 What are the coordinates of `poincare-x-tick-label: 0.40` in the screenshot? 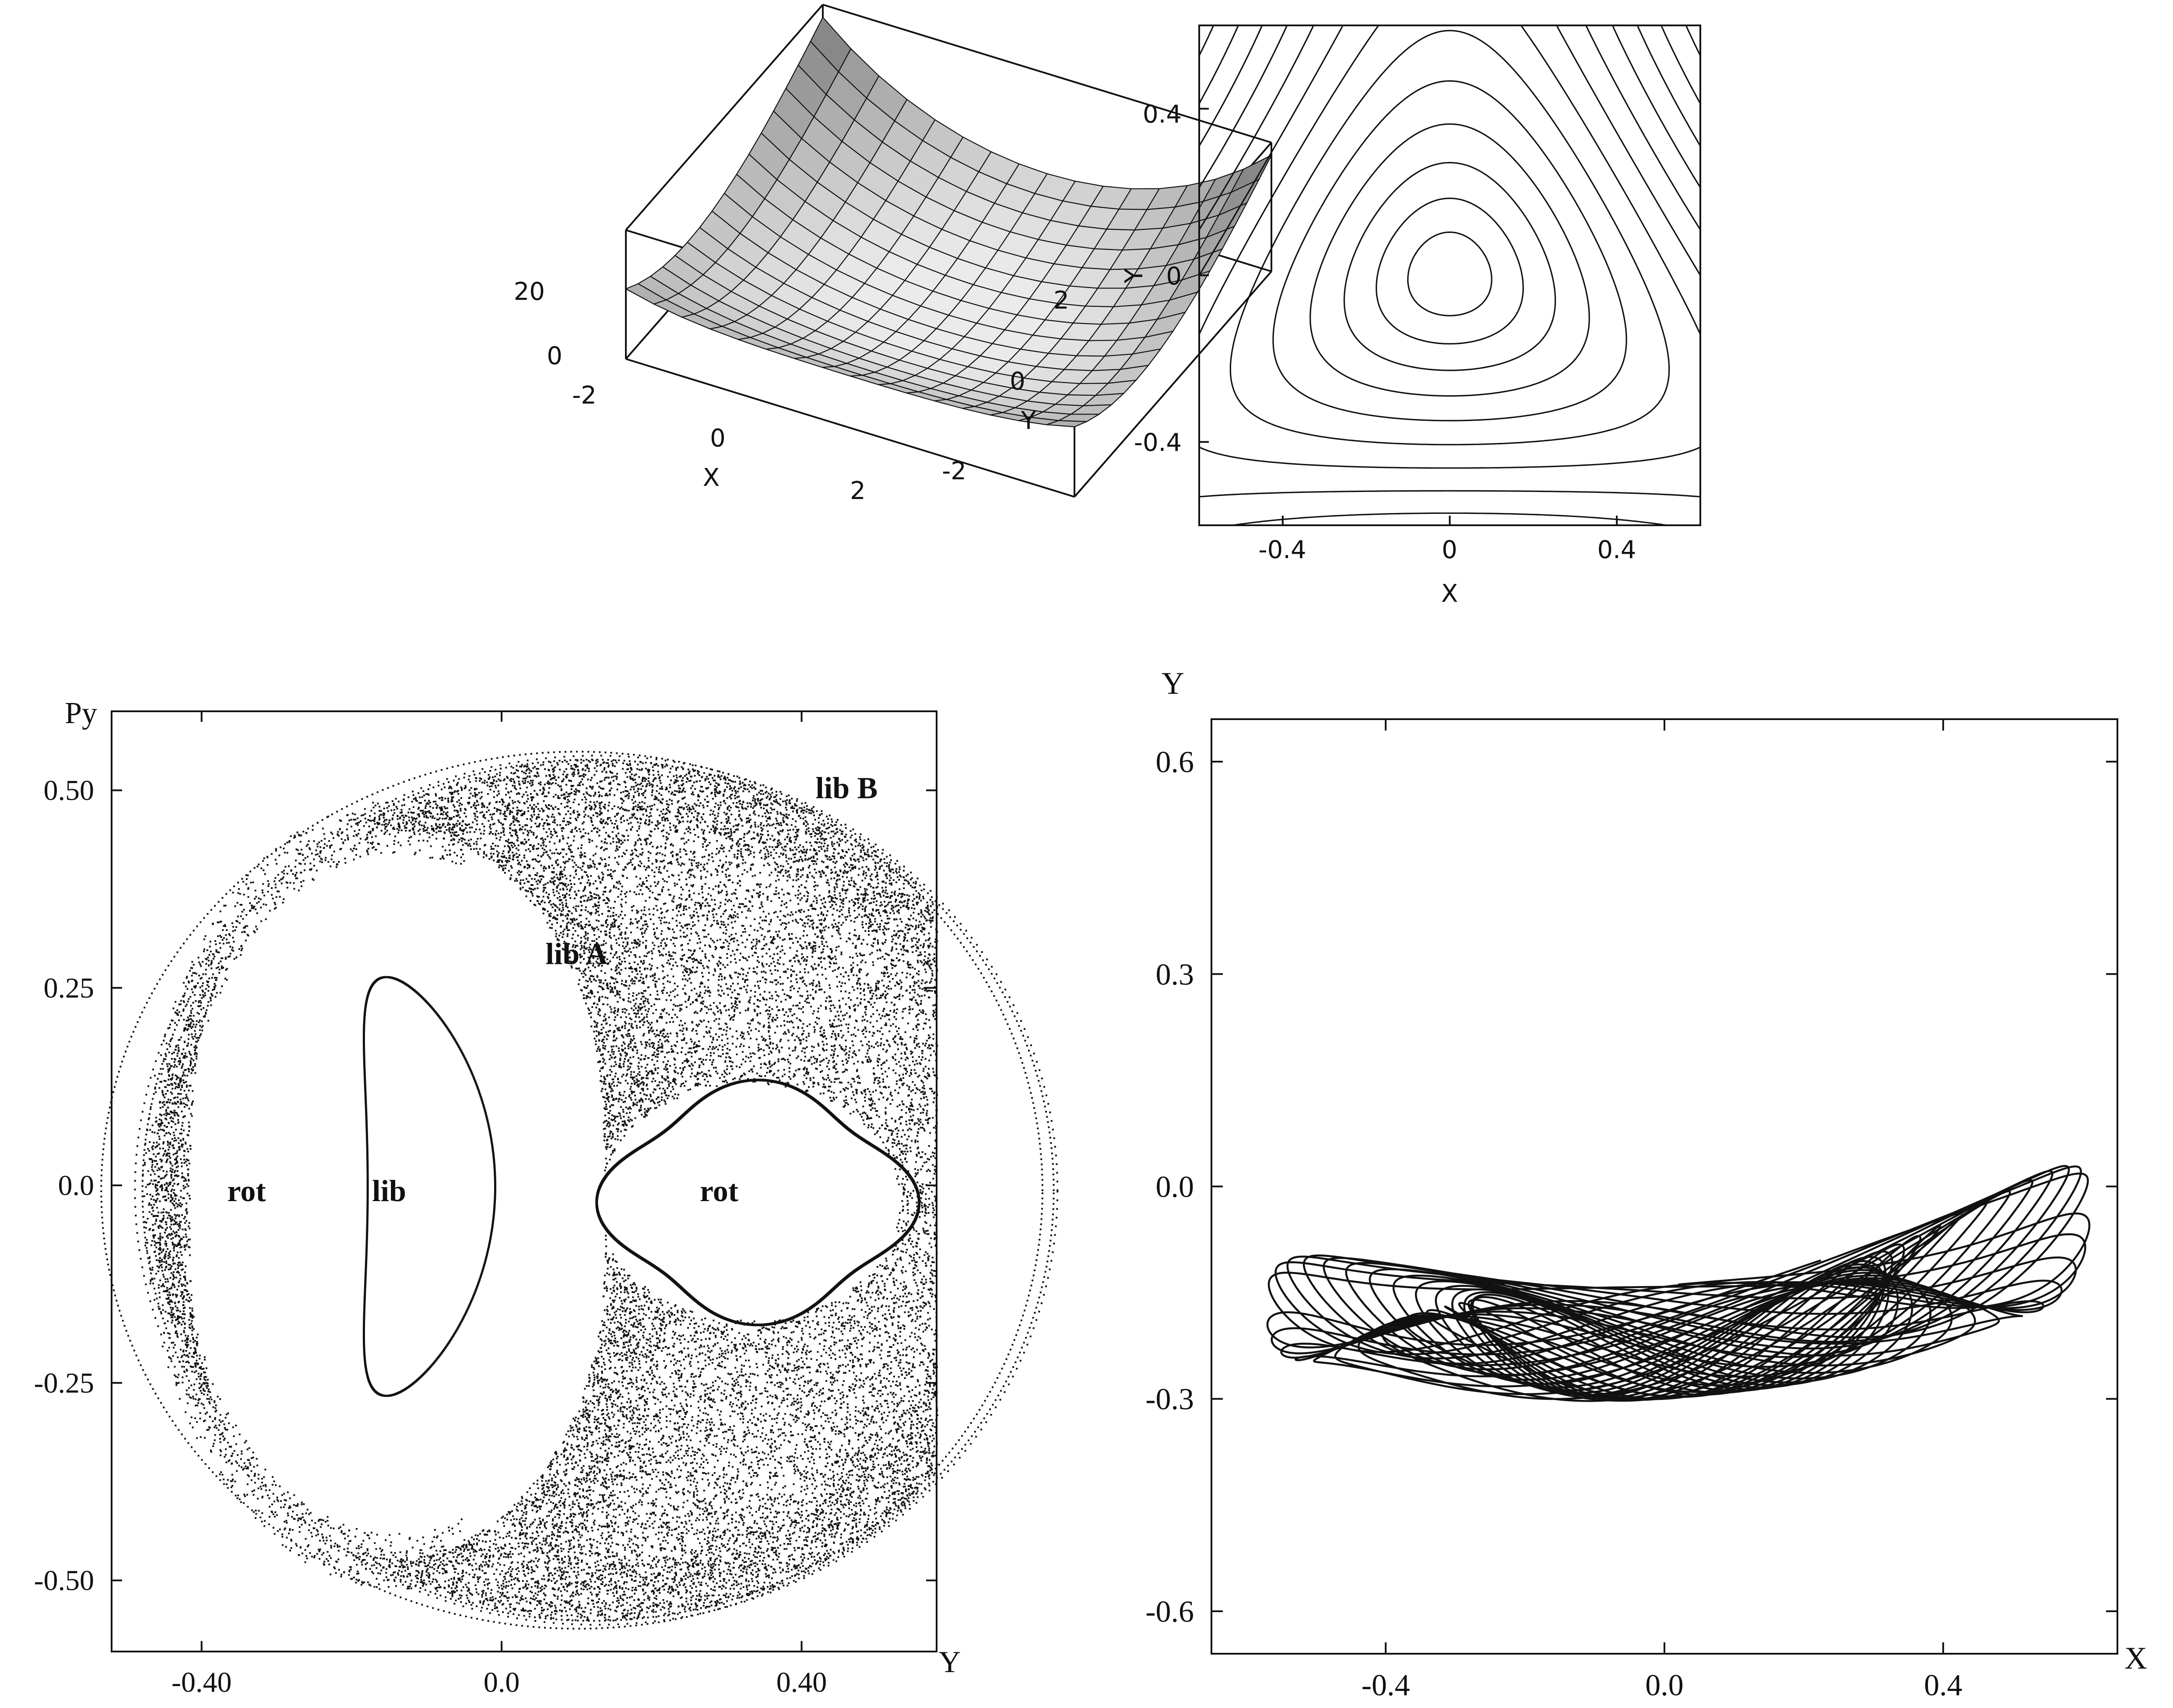 It's located at (801, 1682).